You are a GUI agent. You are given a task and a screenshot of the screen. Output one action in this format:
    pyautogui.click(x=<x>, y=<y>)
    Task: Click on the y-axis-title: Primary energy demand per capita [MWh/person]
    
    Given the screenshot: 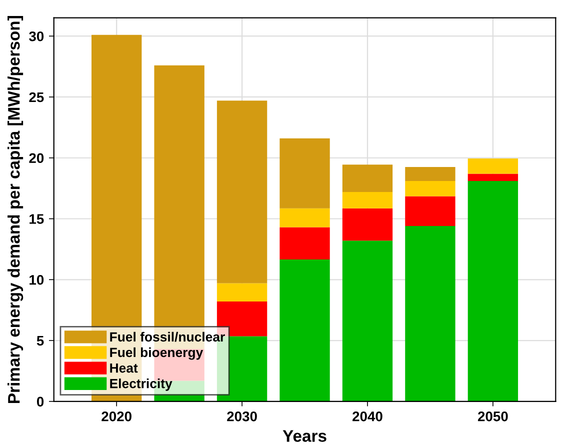 What is the action you would take?
    pyautogui.click(x=16, y=209)
    